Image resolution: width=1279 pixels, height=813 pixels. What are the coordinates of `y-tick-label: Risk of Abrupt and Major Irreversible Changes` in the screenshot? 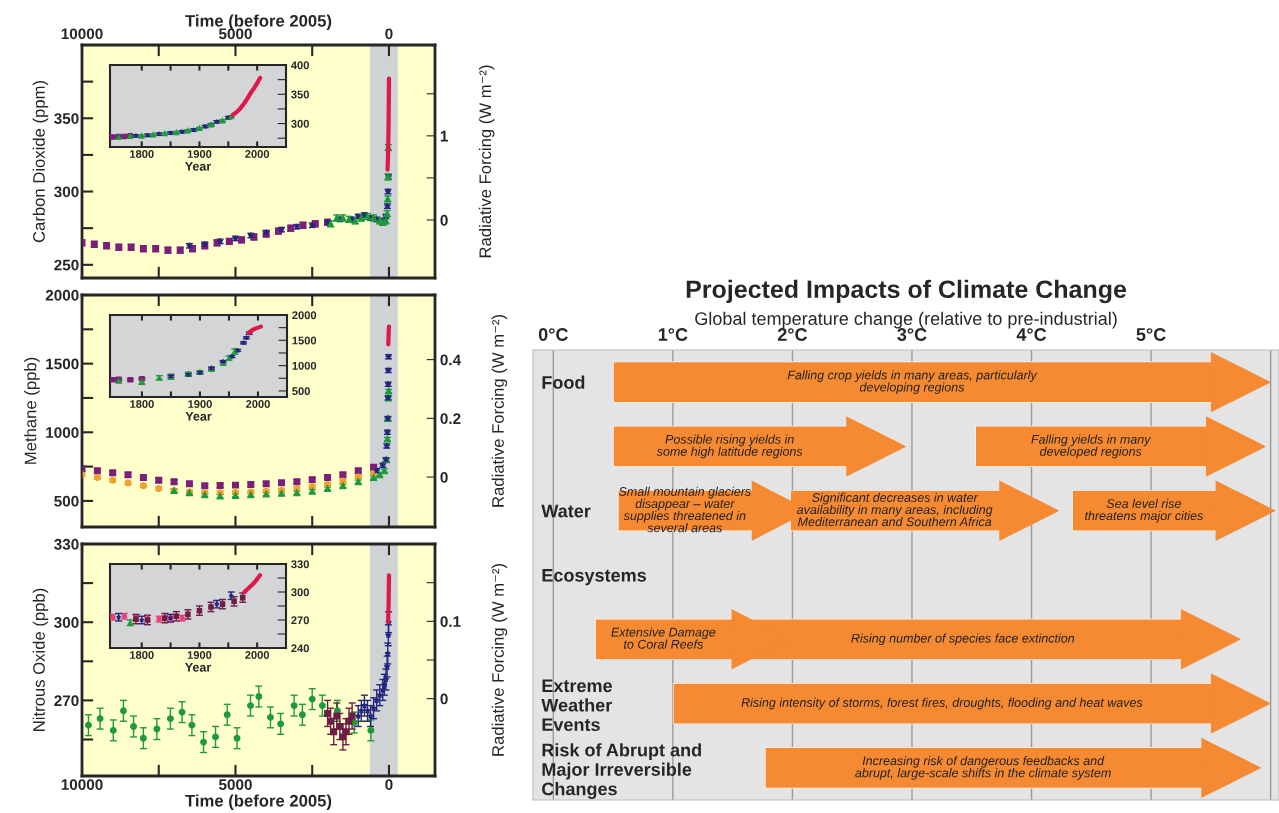 It's located at (621, 771).